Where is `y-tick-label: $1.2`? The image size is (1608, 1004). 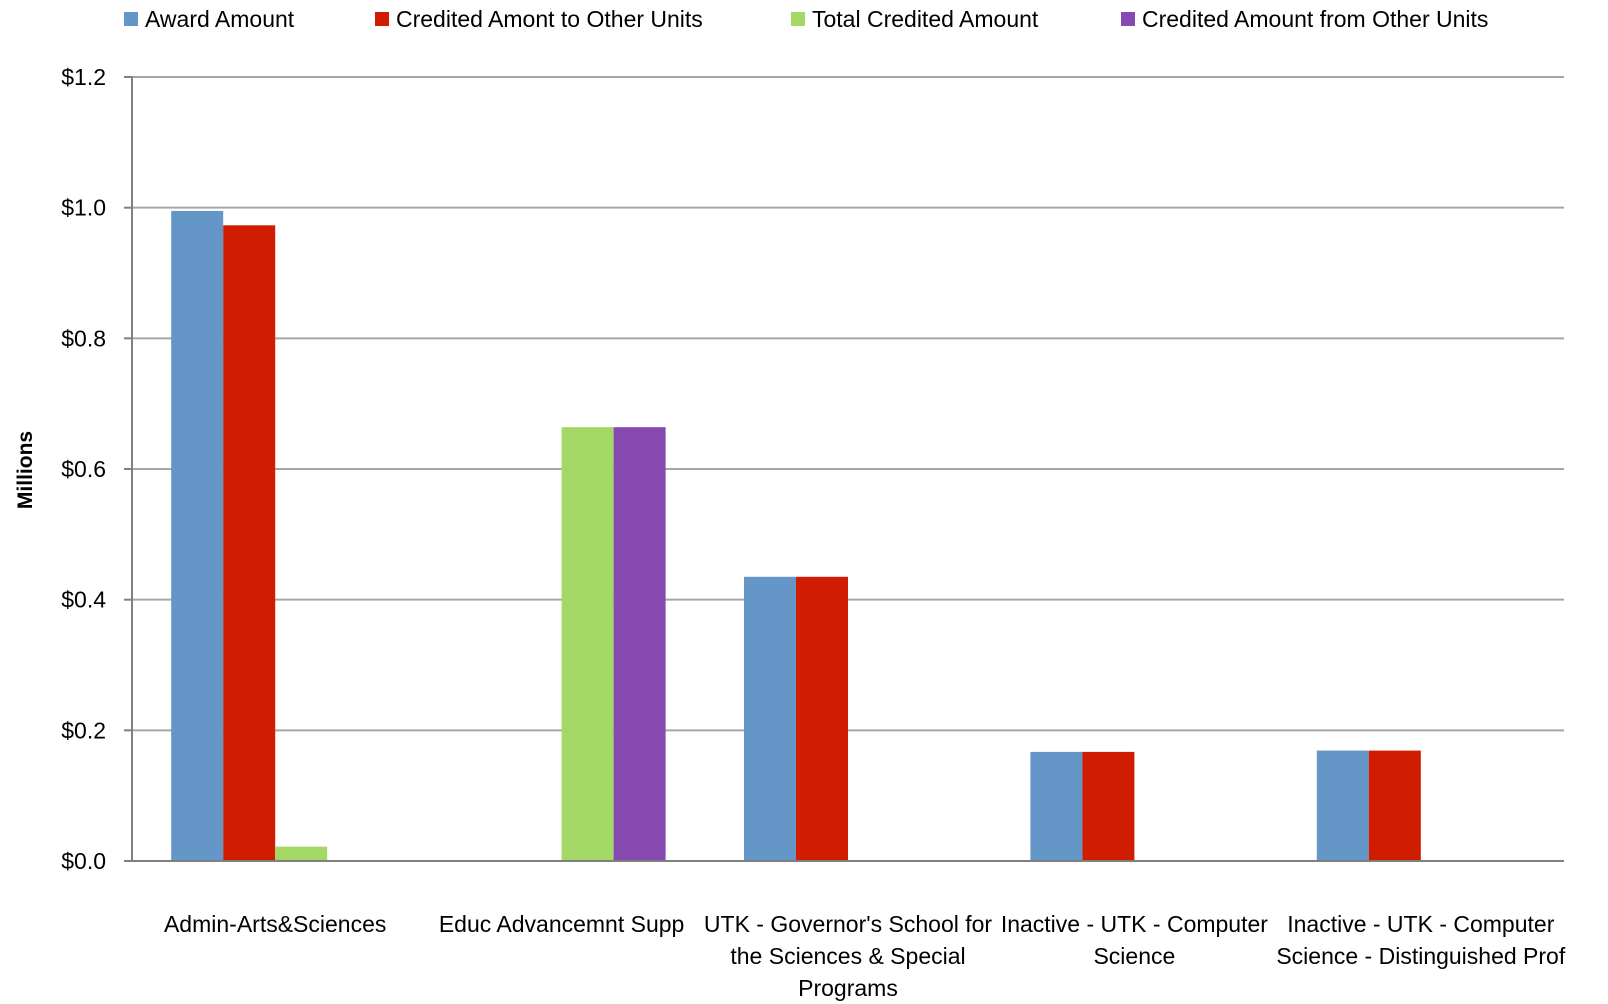 y-tick-label: $1.2 is located at coordinates (83, 77).